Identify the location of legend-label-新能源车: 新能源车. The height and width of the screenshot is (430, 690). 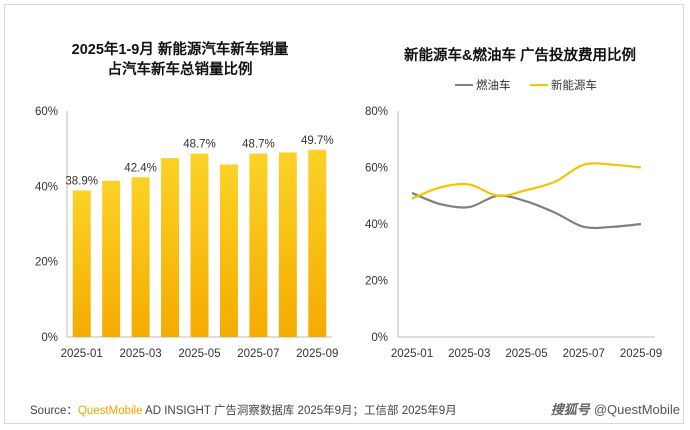
(574, 85).